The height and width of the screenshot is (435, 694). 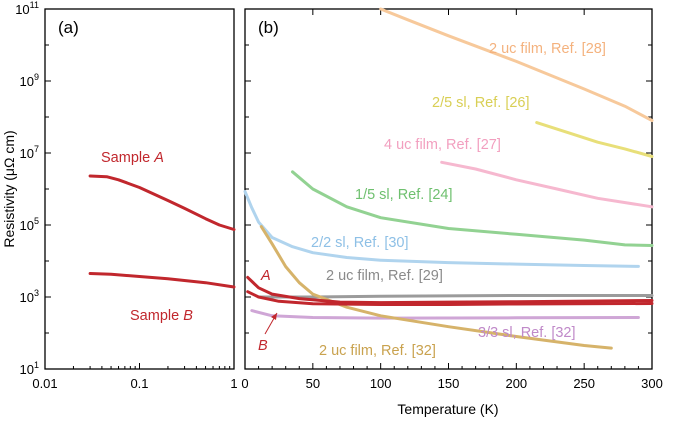 What do you see at coordinates (29, 296) in the screenshot?
I see `y-tick-label: 10³` at bounding box center [29, 296].